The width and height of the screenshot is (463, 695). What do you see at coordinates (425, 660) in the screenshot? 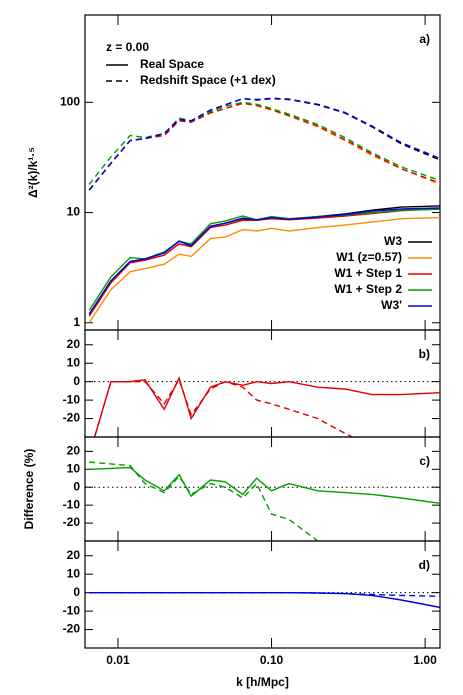
I see `x-tick-label: 1.00` at bounding box center [425, 660].